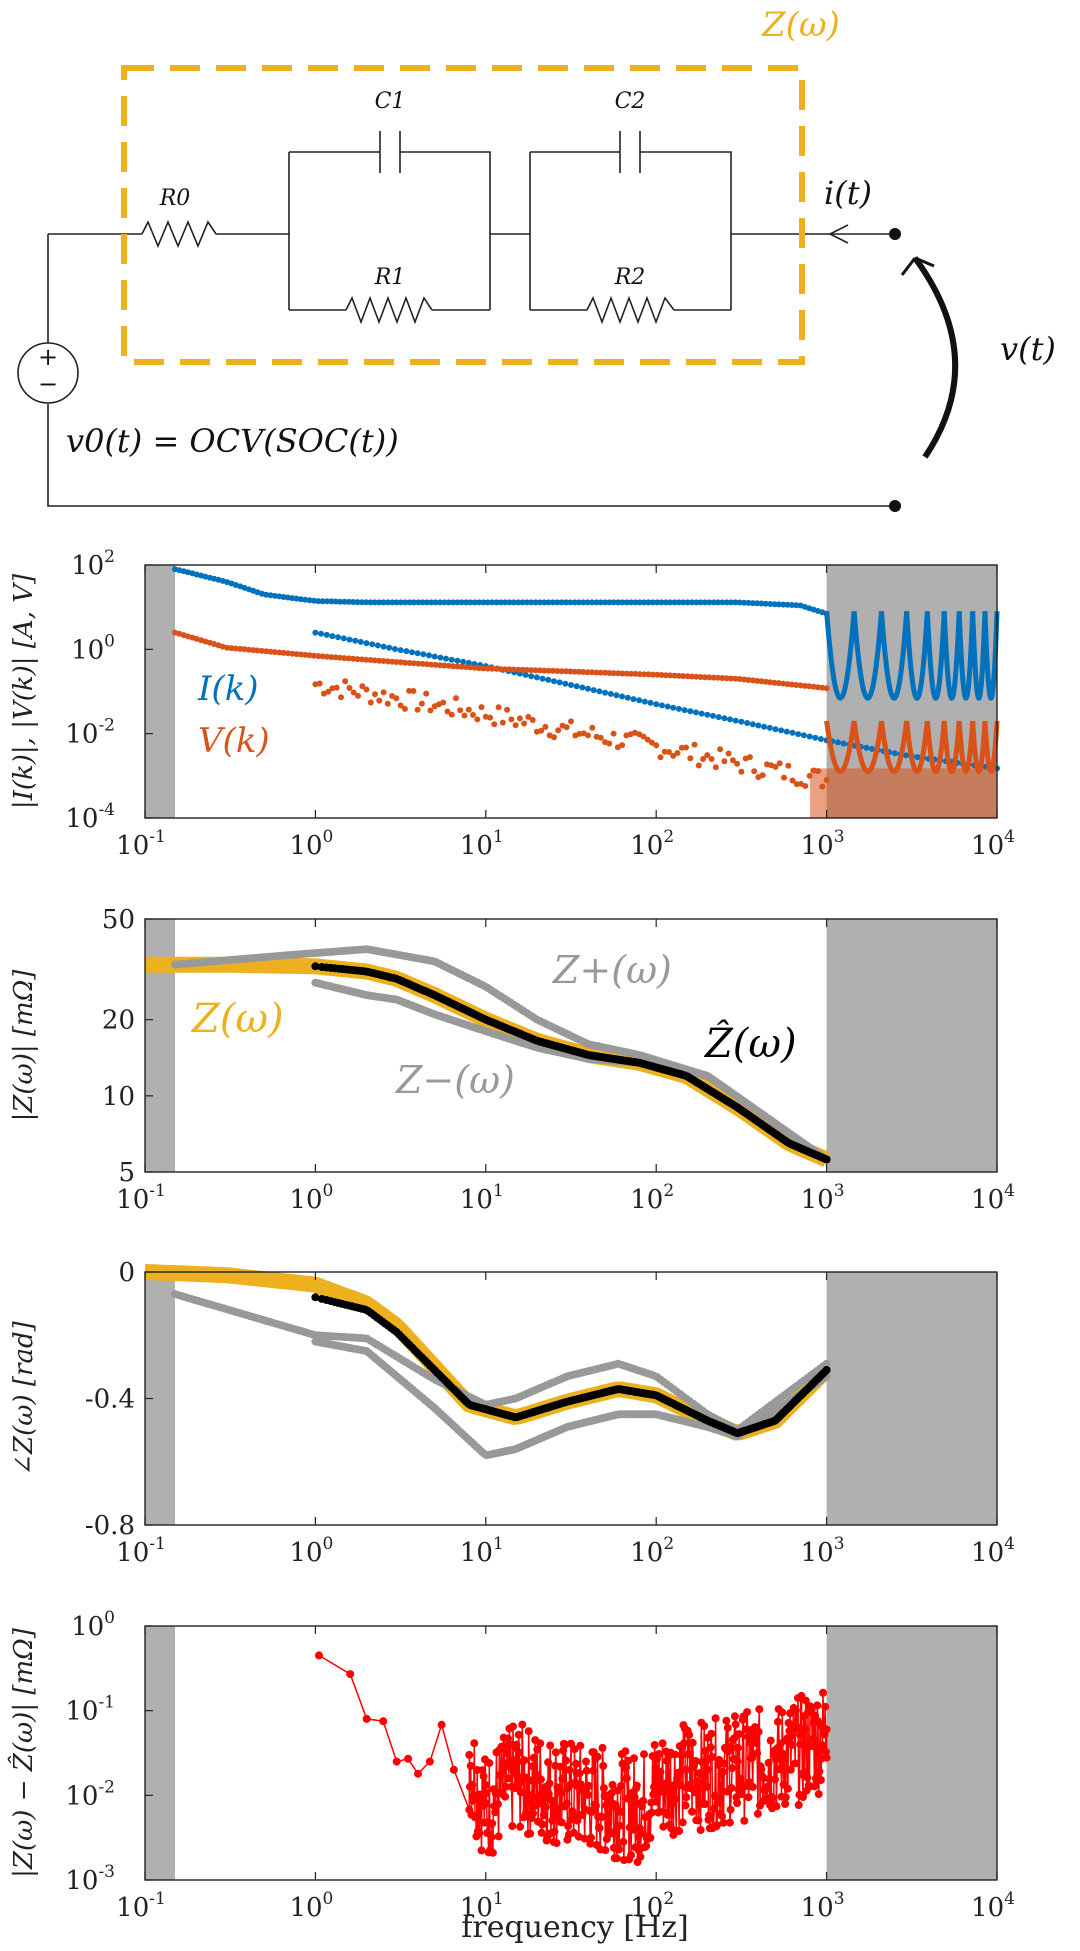 The width and height of the screenshot is (1080, 1951). Describe the element at coordinates (106, 1872) in the screenshot. I see `y-tick-exponent: -3` at that location.